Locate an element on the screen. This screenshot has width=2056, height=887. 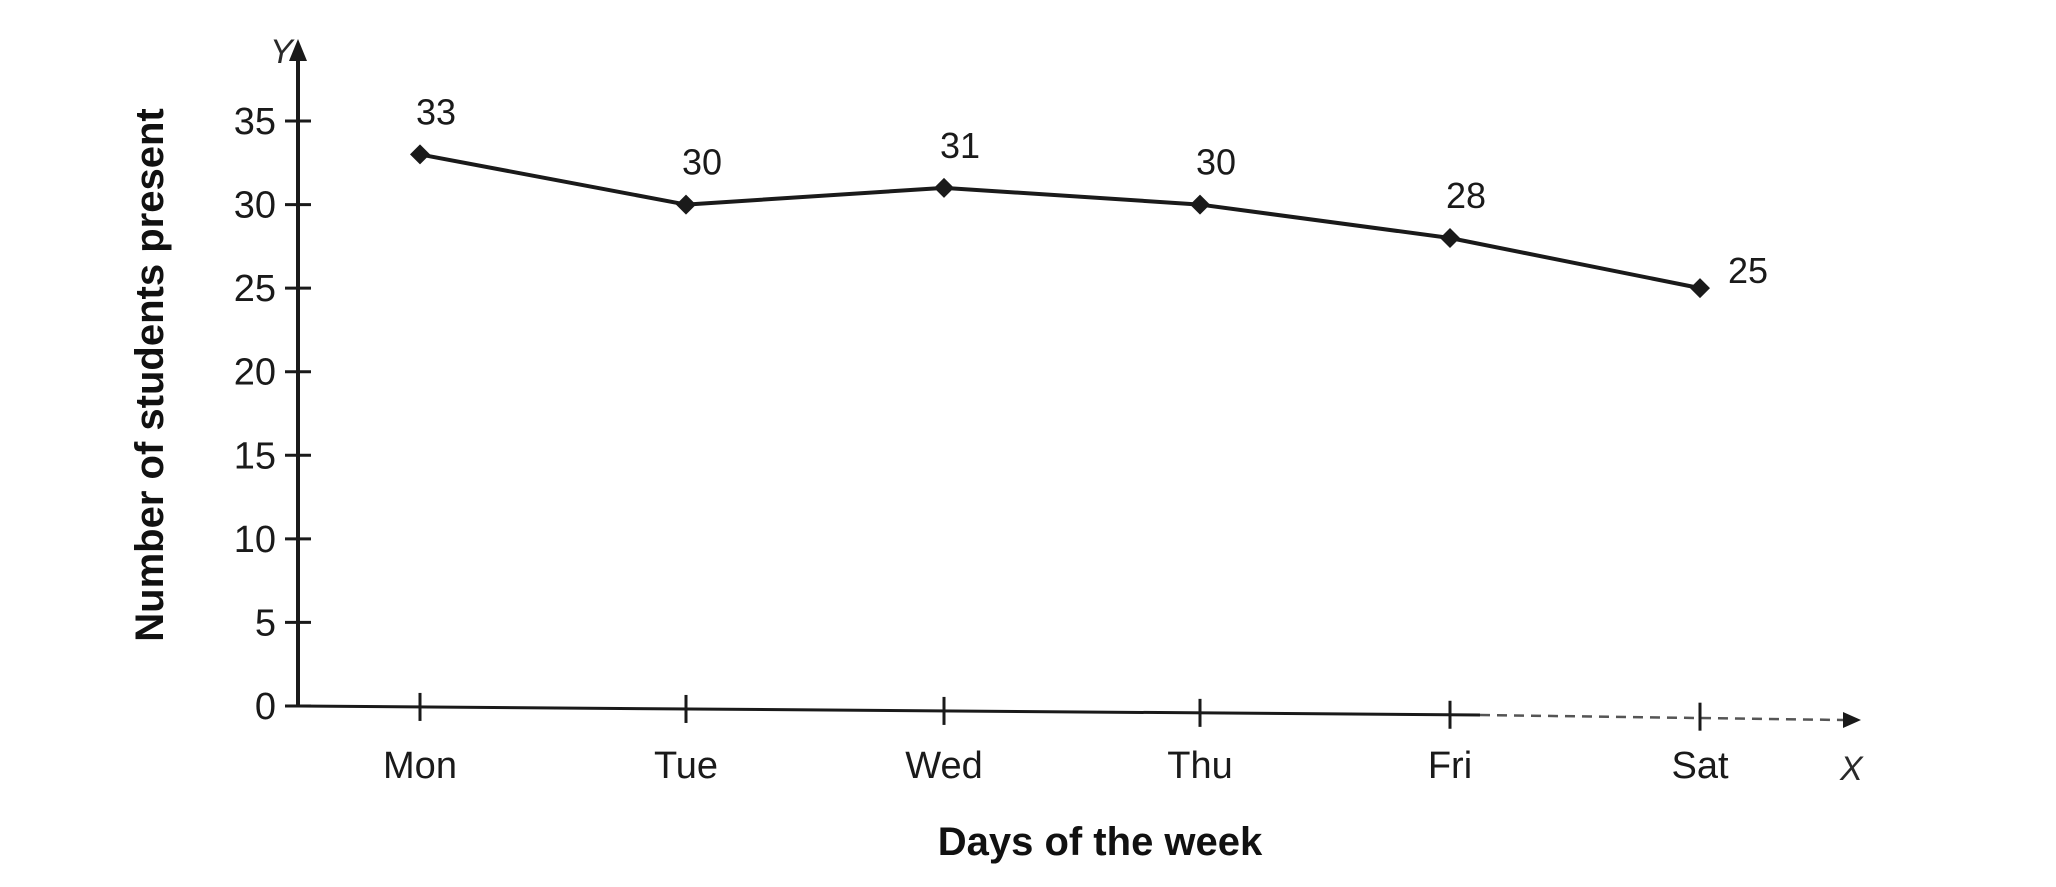
y-tick-label: 35 is located at coordinates (255, 122).